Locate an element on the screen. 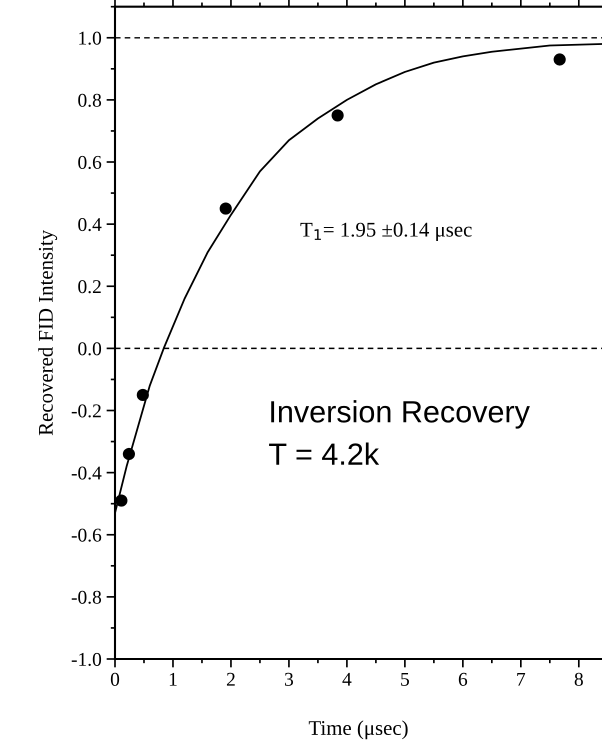 This screenshot has width=602, height=750. x-tick-label: 8 is located at coordinates (578, 679).